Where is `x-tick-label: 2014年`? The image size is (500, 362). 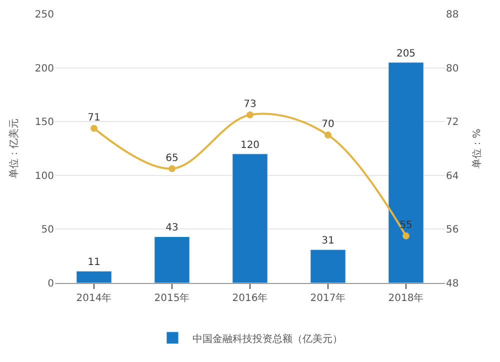 x-tick-label: 2014年 is located at coordinates (94, 298).